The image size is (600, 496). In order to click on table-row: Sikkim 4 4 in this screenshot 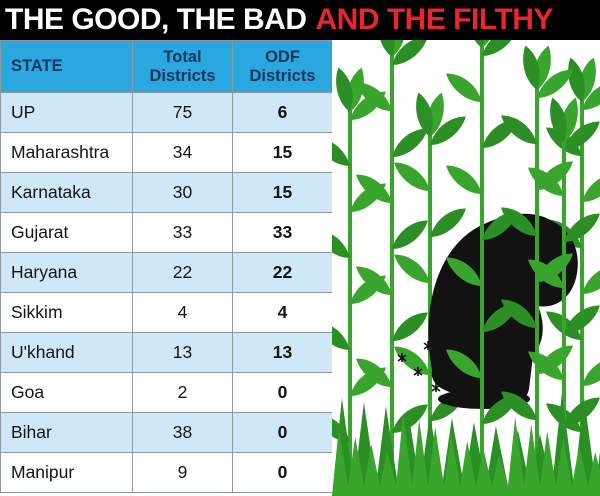, I will do `click(166, 312)`.